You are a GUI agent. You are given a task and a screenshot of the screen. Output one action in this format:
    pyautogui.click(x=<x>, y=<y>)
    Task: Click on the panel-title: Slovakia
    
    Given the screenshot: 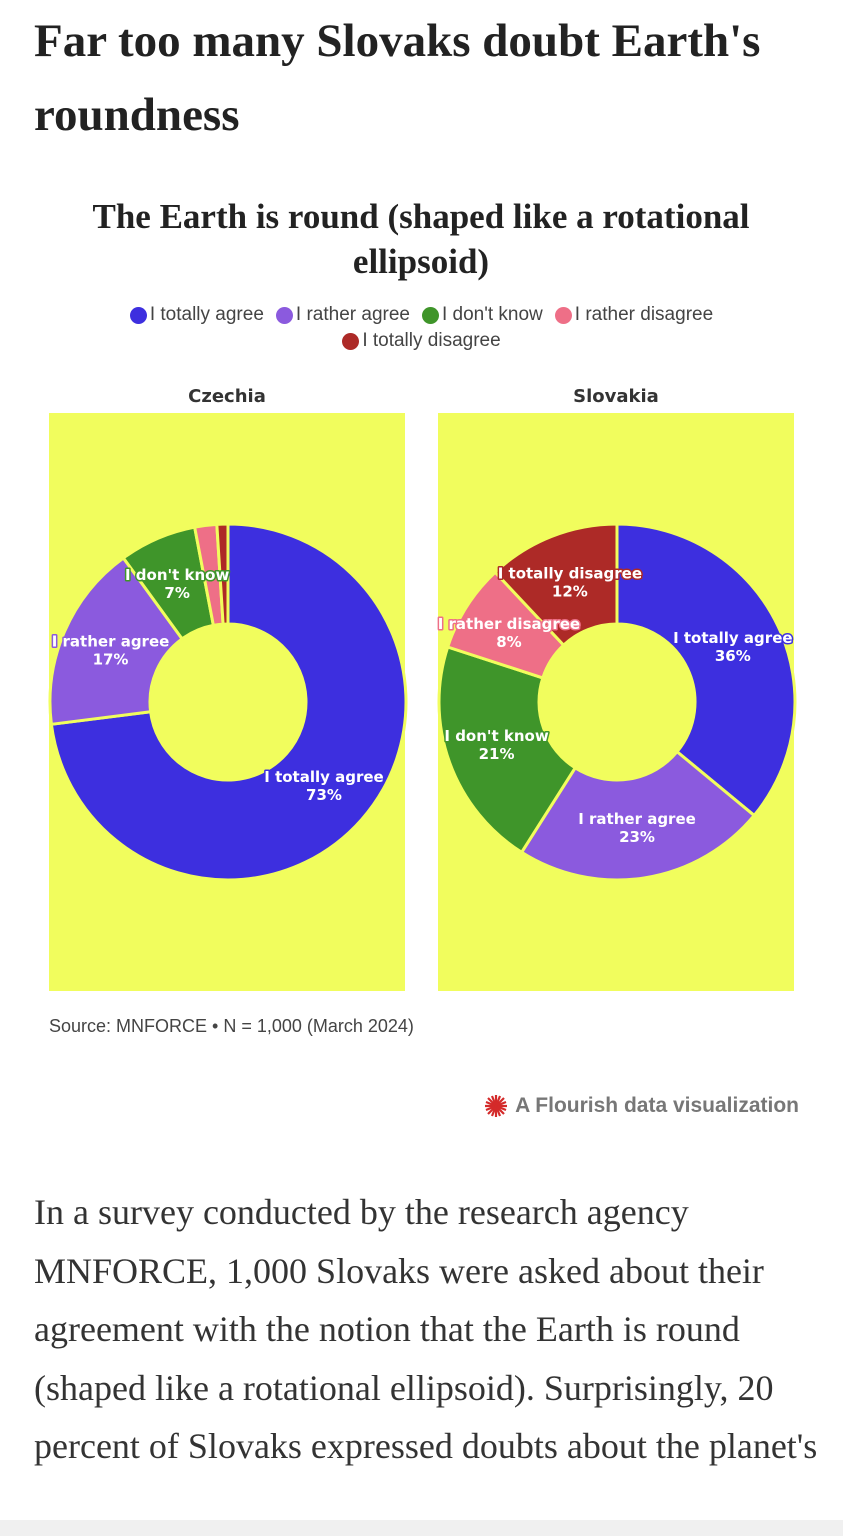 What is the action you would take?
    pyautogui.click(x=616, y=396)
    